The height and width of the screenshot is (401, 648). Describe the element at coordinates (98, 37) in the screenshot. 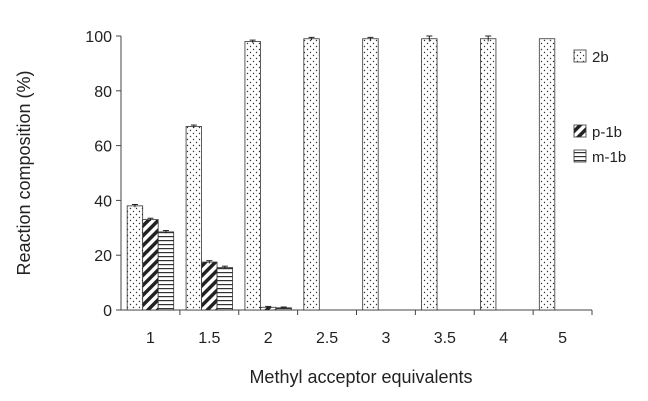

I see `y-tick-label: 100` at that location.